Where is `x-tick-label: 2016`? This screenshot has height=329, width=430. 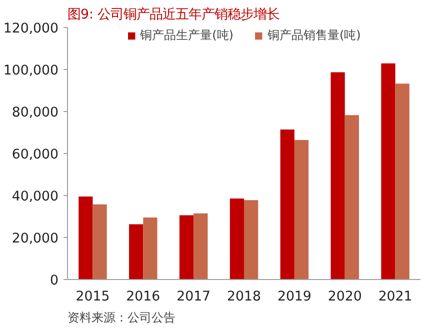 x-tick-label: 2016 is located at coordinates (143, 297).